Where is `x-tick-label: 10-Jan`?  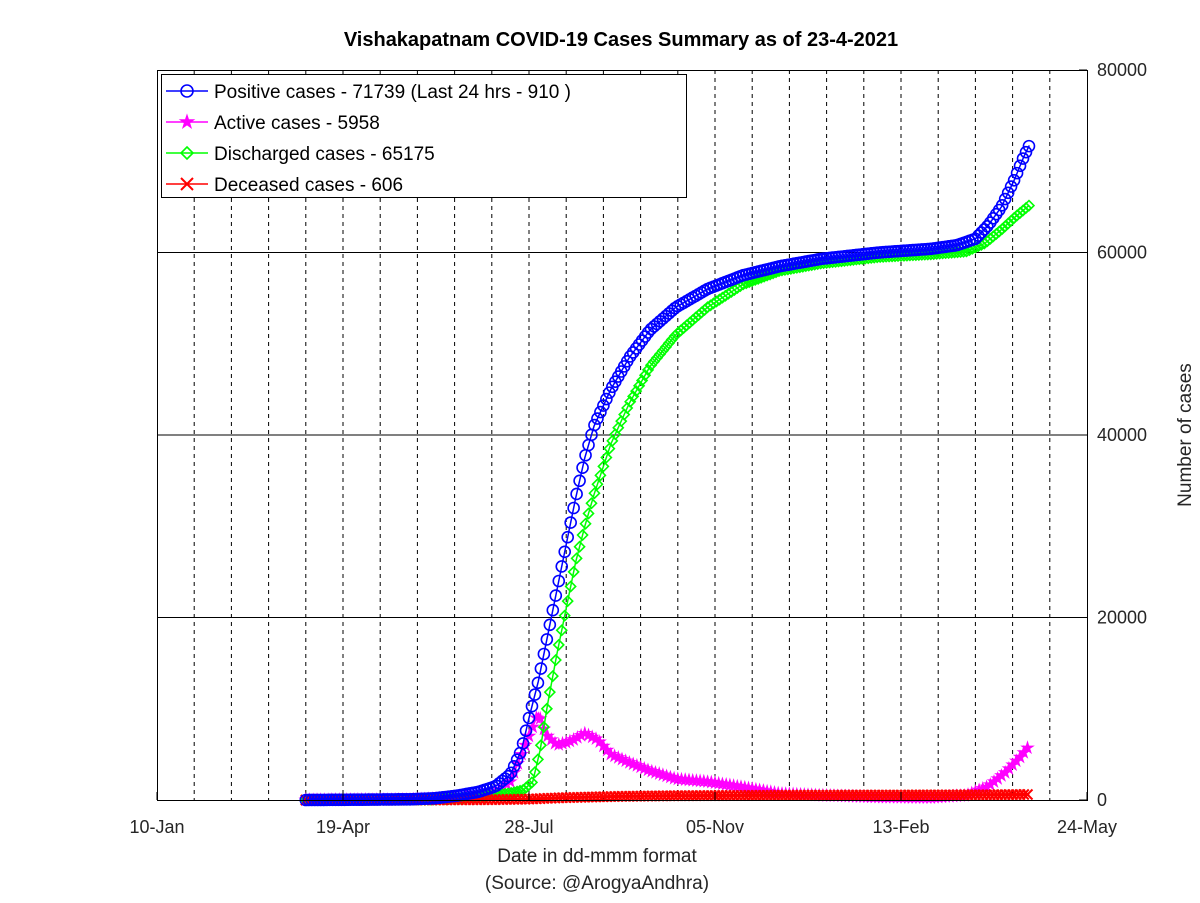
x-tick-label: 10-Jan is located at coordinates (156, 827).